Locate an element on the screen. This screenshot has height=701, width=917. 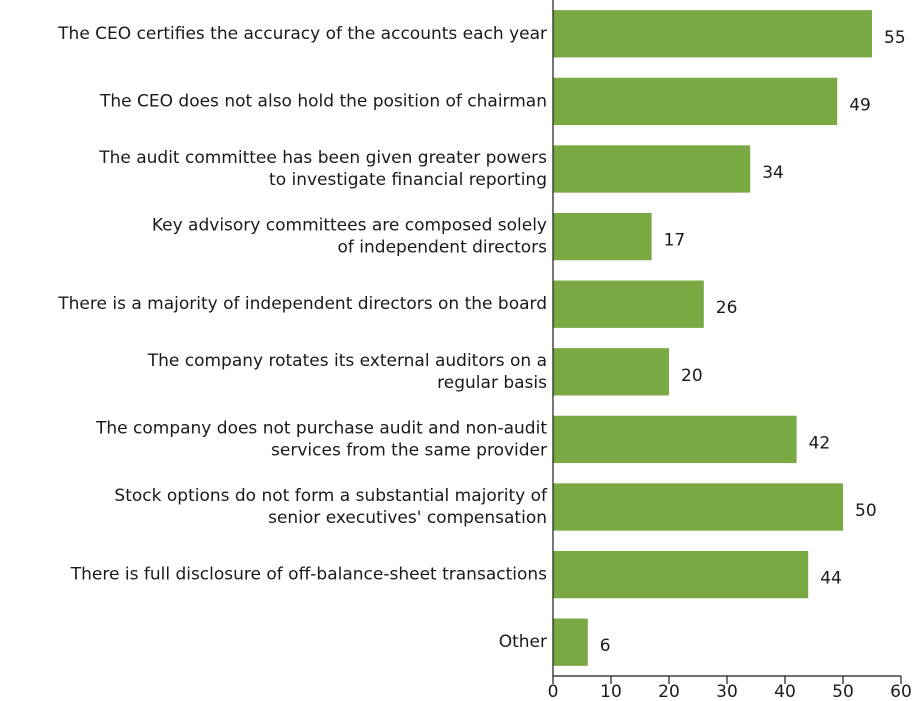
x-tick-label: 0 is located at coordinates (553, 691).